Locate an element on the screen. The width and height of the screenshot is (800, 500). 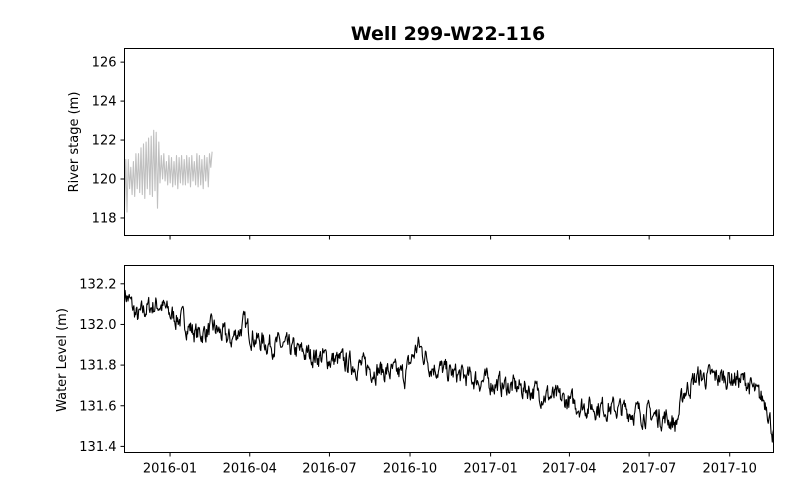
river-stage-ytick-label: 120 is located at coordinates (104, 180).